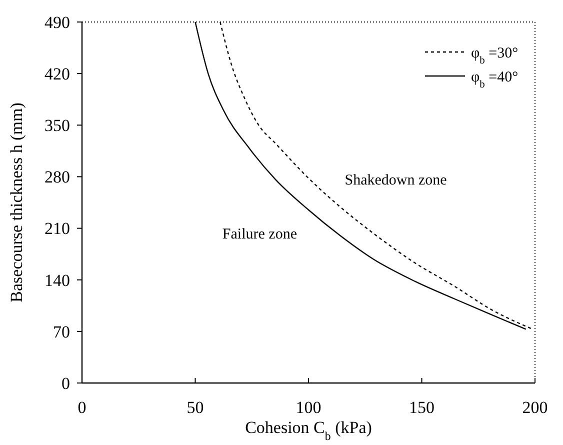  What do you see at coordinates (16, 202) in the screenshot?
I see `y-axis-title: Basecourse thickness h (mm)` at bounding box center [16, 202].